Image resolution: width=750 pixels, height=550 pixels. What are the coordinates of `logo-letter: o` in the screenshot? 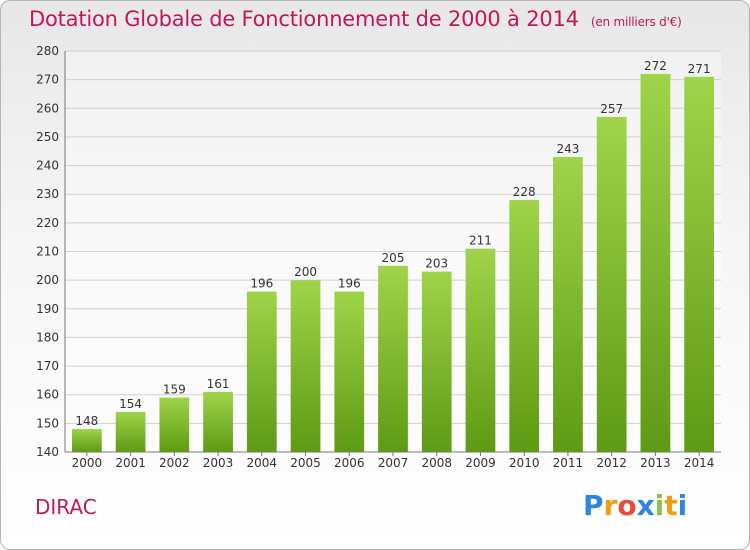 It's located at (626, 505).